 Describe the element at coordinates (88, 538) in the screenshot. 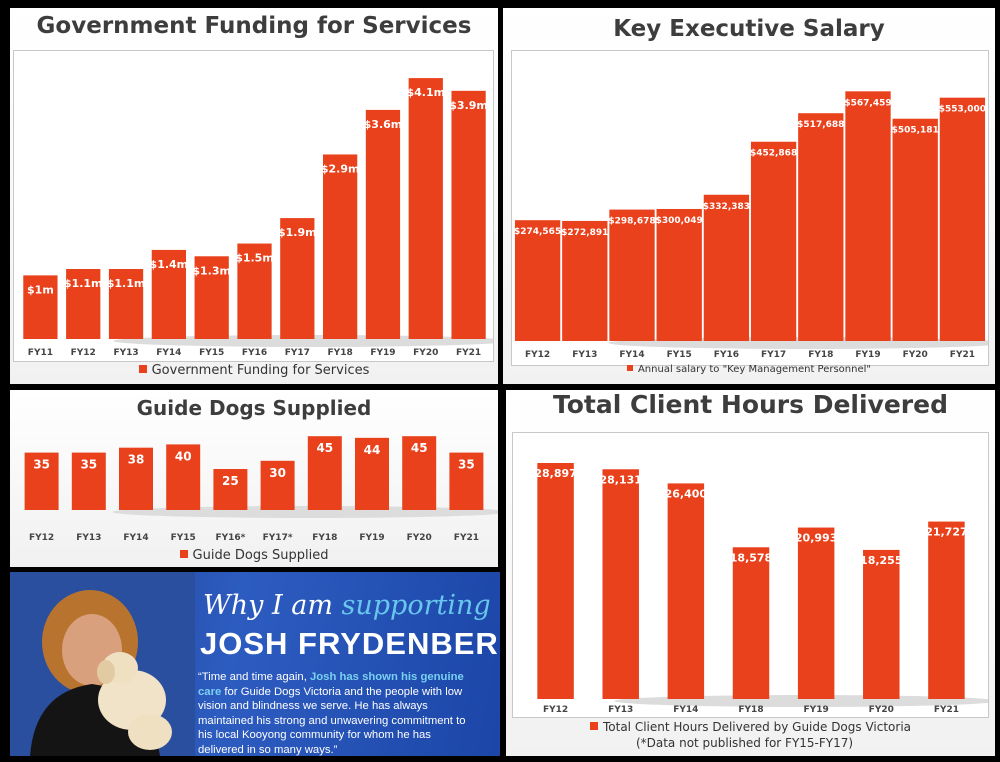

I see `x-tick-label: FY13` at that location.